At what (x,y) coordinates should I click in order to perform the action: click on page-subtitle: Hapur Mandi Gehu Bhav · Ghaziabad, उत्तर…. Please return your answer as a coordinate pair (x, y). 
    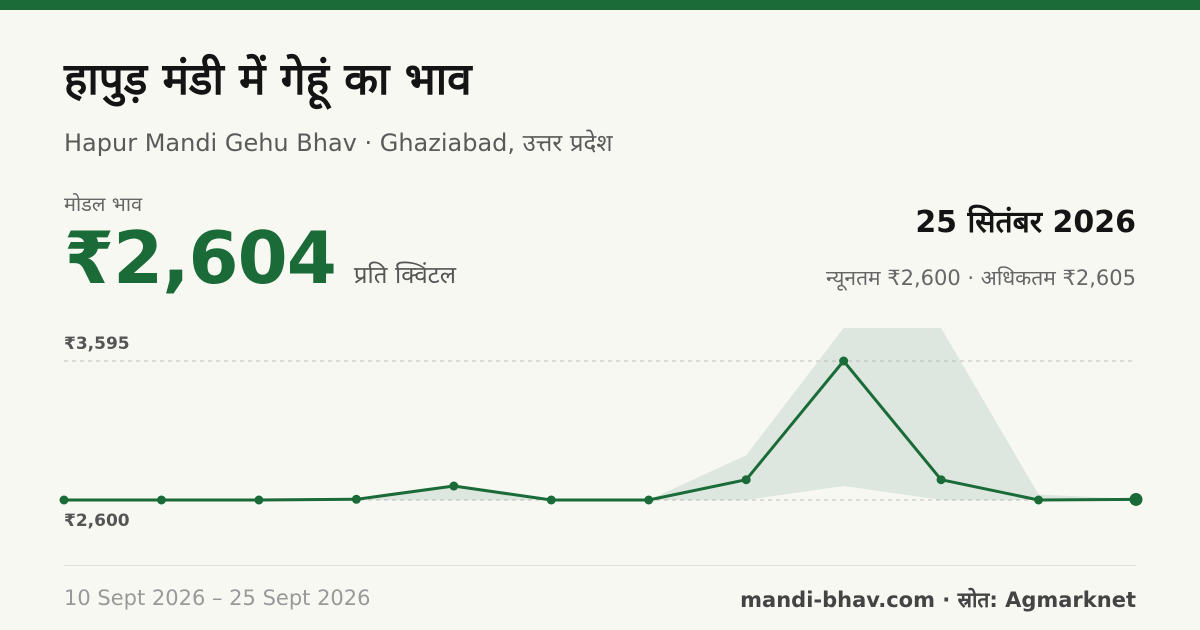
    Looking at the image, I should click on (338, 143).